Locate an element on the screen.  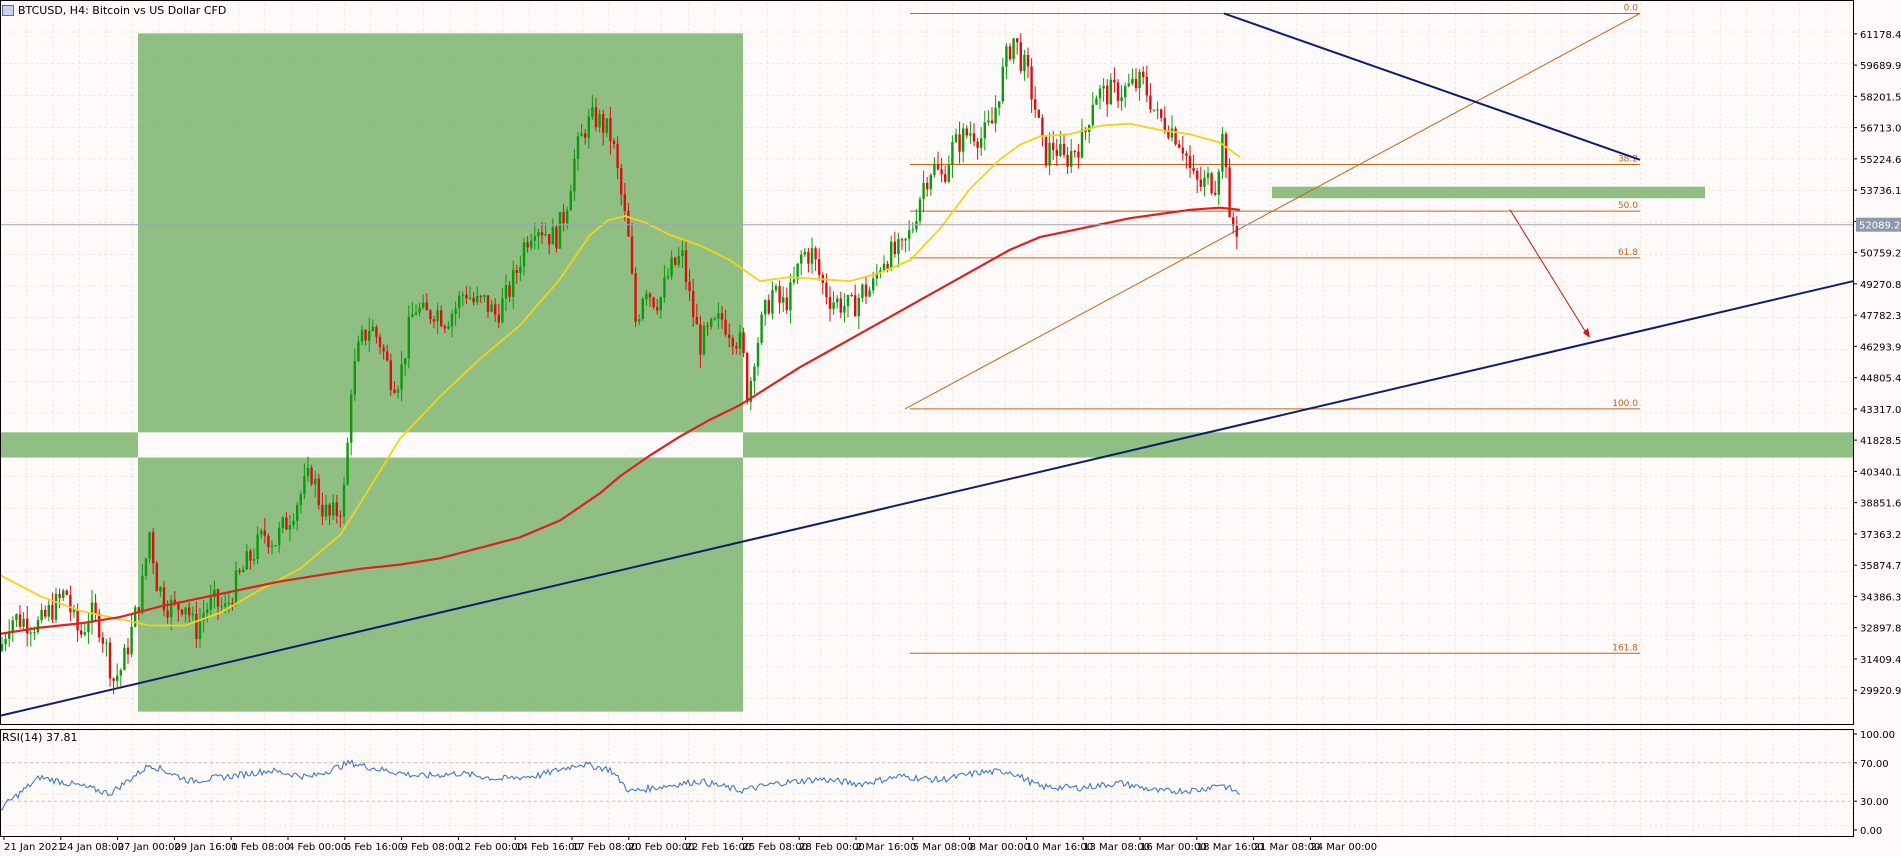
fib-level-label: 50.0 is located at coordinates (1628, 206).